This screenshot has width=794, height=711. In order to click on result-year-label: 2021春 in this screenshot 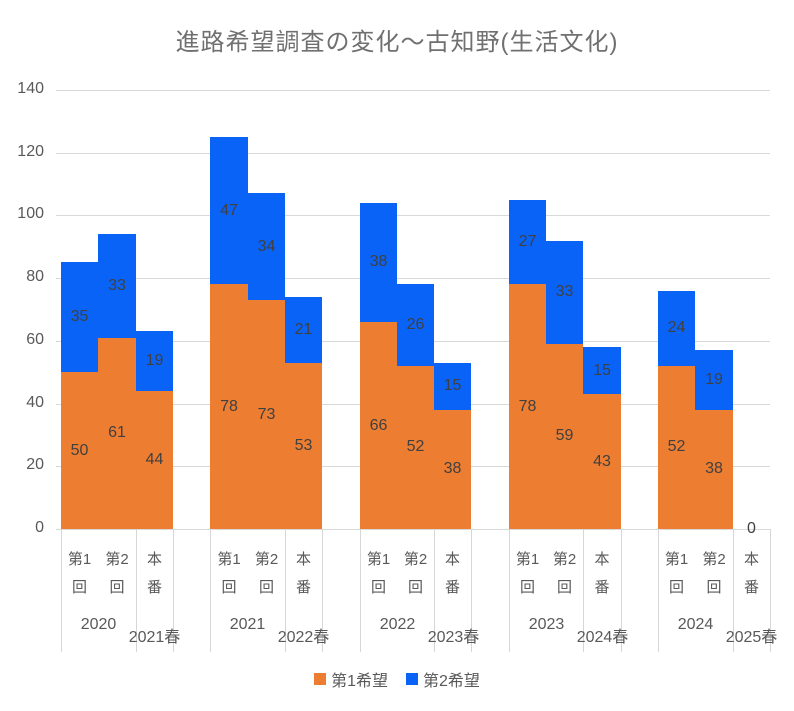, I will do `click(154, 637)`.